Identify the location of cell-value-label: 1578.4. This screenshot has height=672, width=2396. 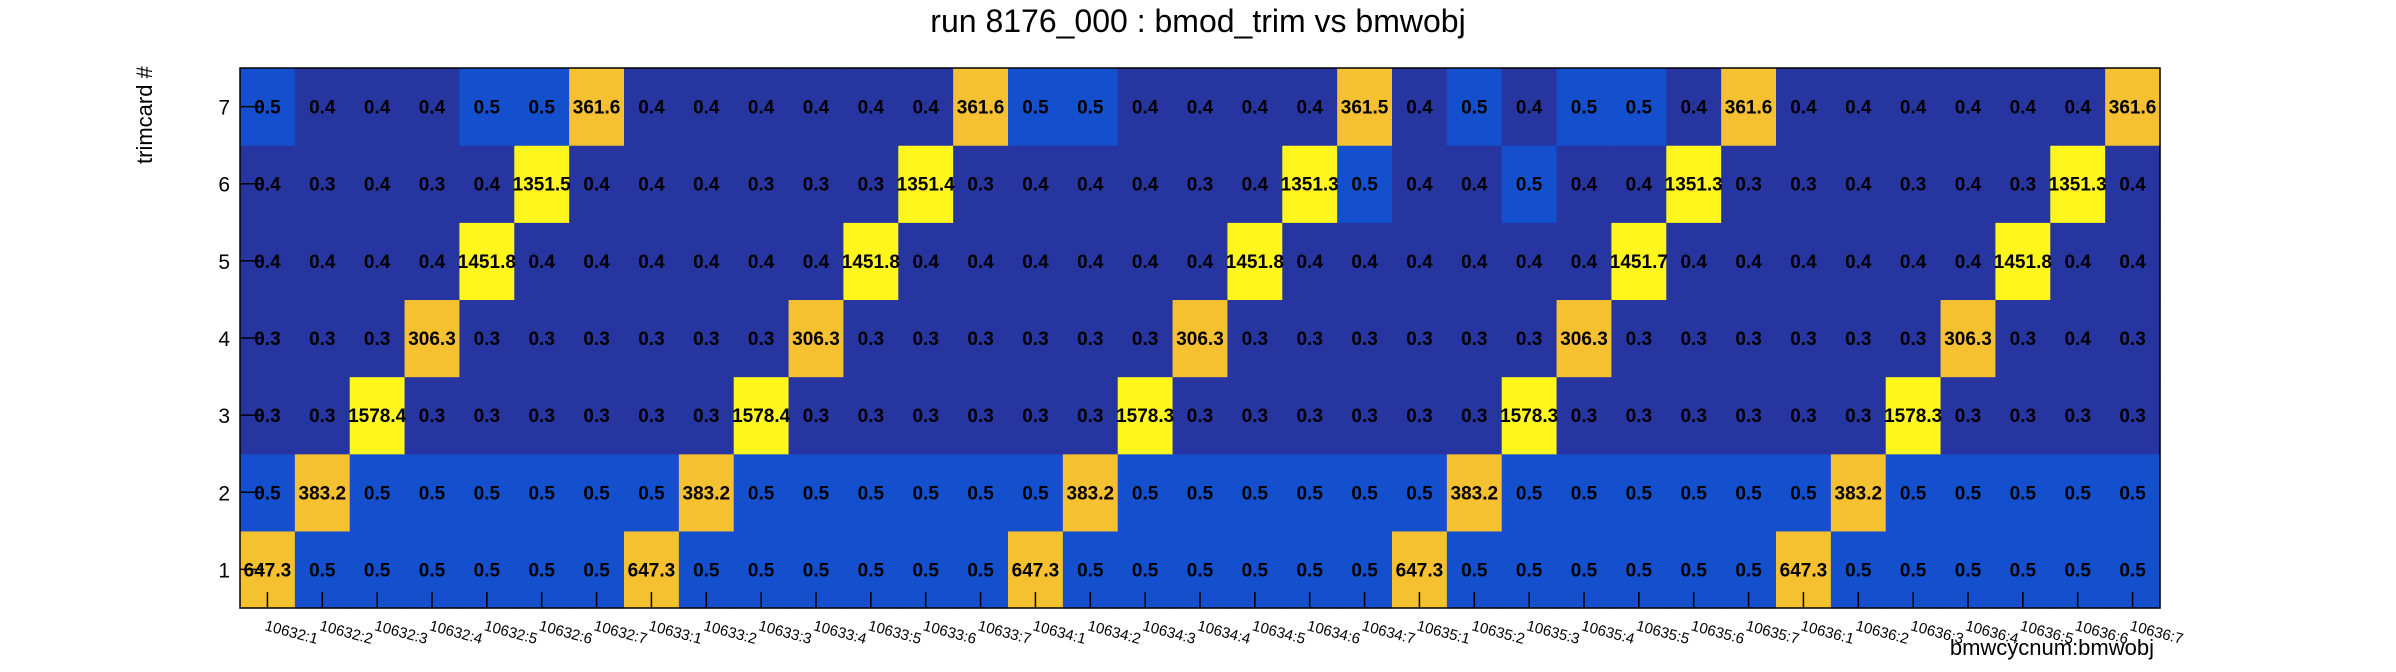
(377, 416).